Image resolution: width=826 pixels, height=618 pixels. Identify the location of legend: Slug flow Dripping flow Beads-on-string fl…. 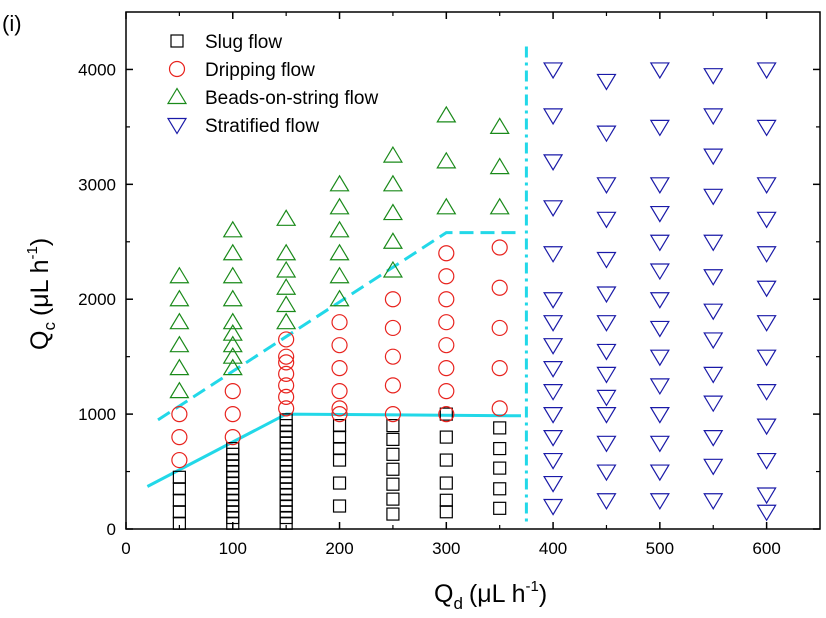
(272, 84).